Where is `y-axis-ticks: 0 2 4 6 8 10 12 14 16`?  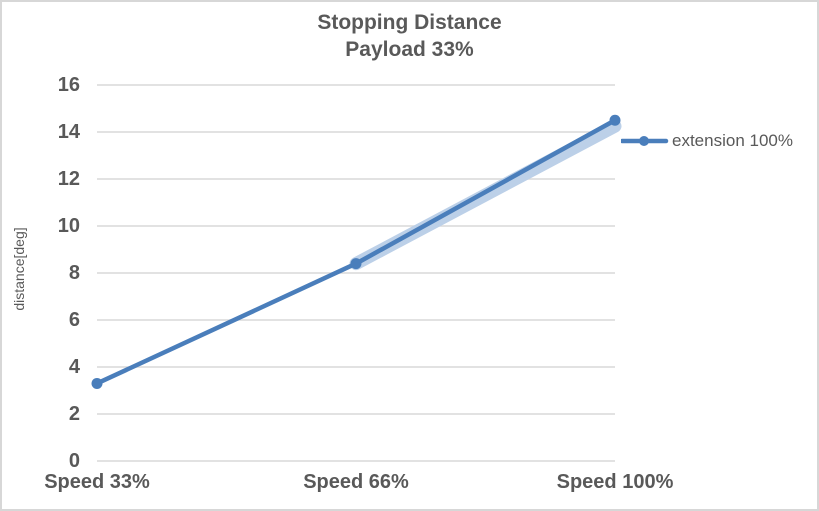
y-axis-ticks: 0 2 4 6 8 10 12 14 16 is located at coordinates (45, 255).